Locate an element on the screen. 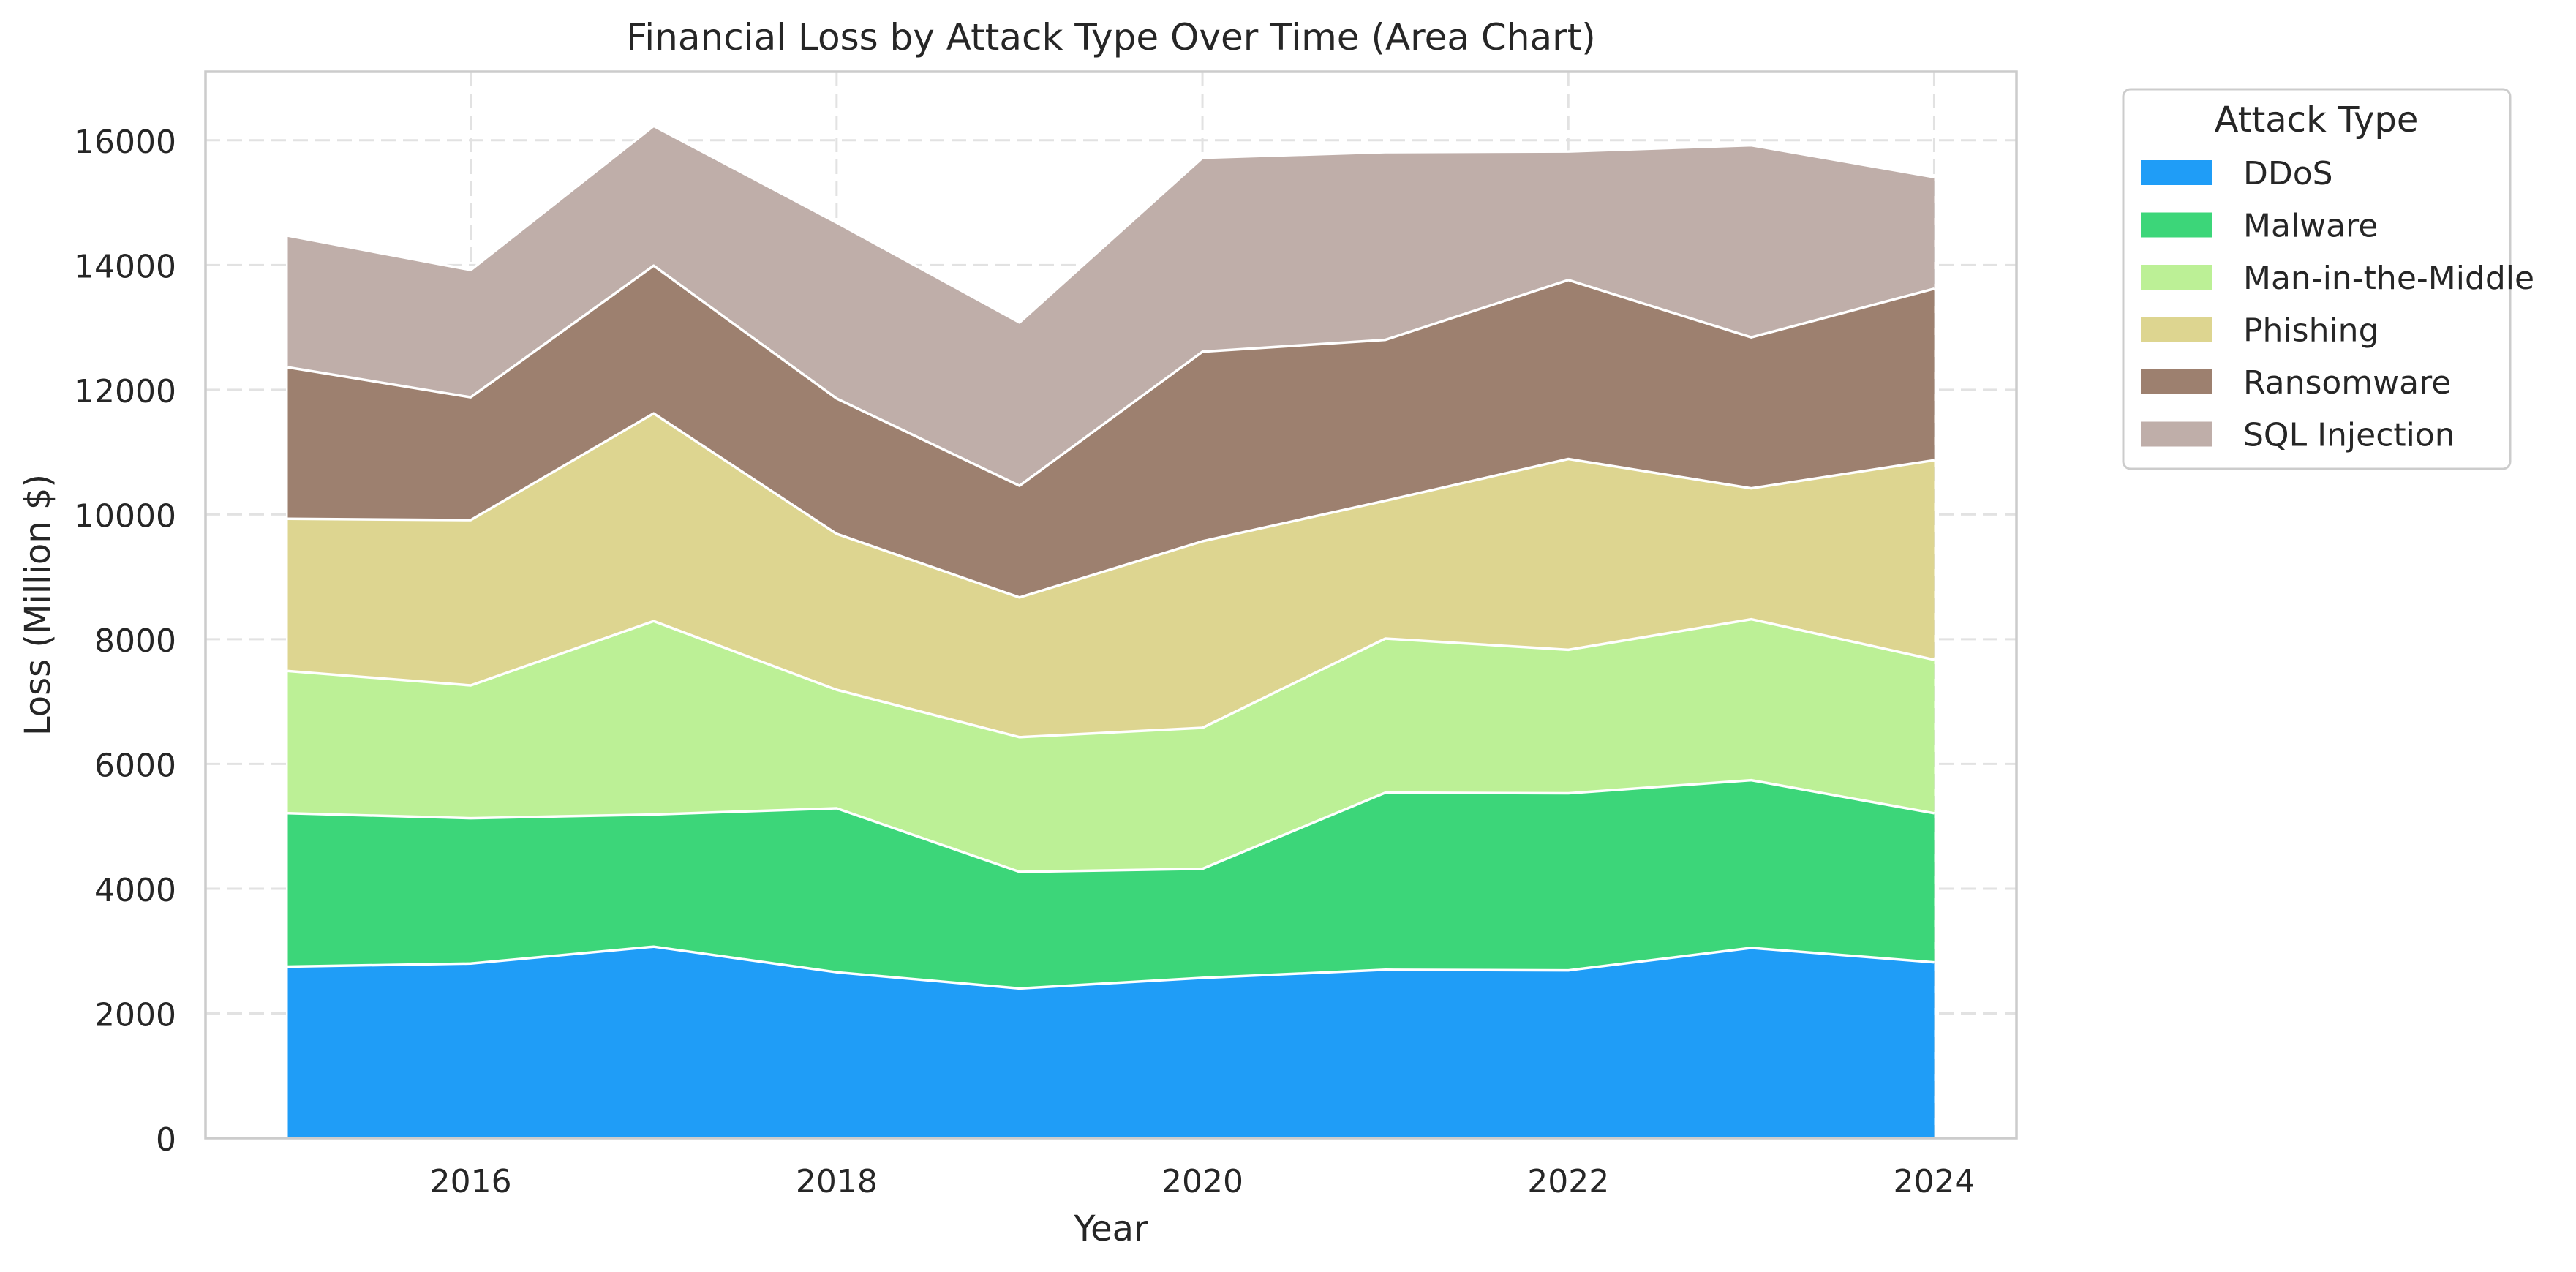 This screenshot has width=2576, height=1272. y-tick-labels: 0 2000 4000 6000 8000 10000 12000 14000 16000 is located at coordinates (125, 641).